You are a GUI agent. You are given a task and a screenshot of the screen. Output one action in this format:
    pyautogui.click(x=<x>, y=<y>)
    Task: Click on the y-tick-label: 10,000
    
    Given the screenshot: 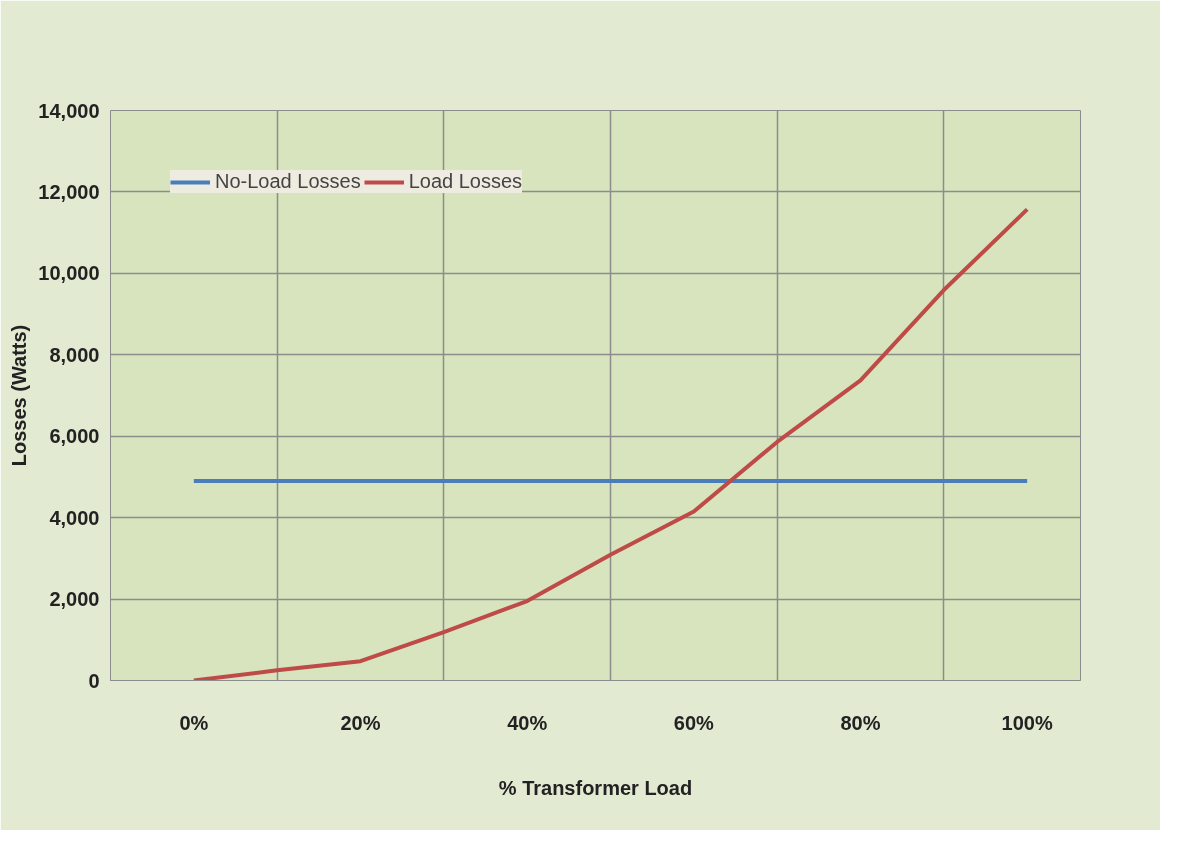 What is the action you would take?
    pyautogui.click(x=69, y=273)
    